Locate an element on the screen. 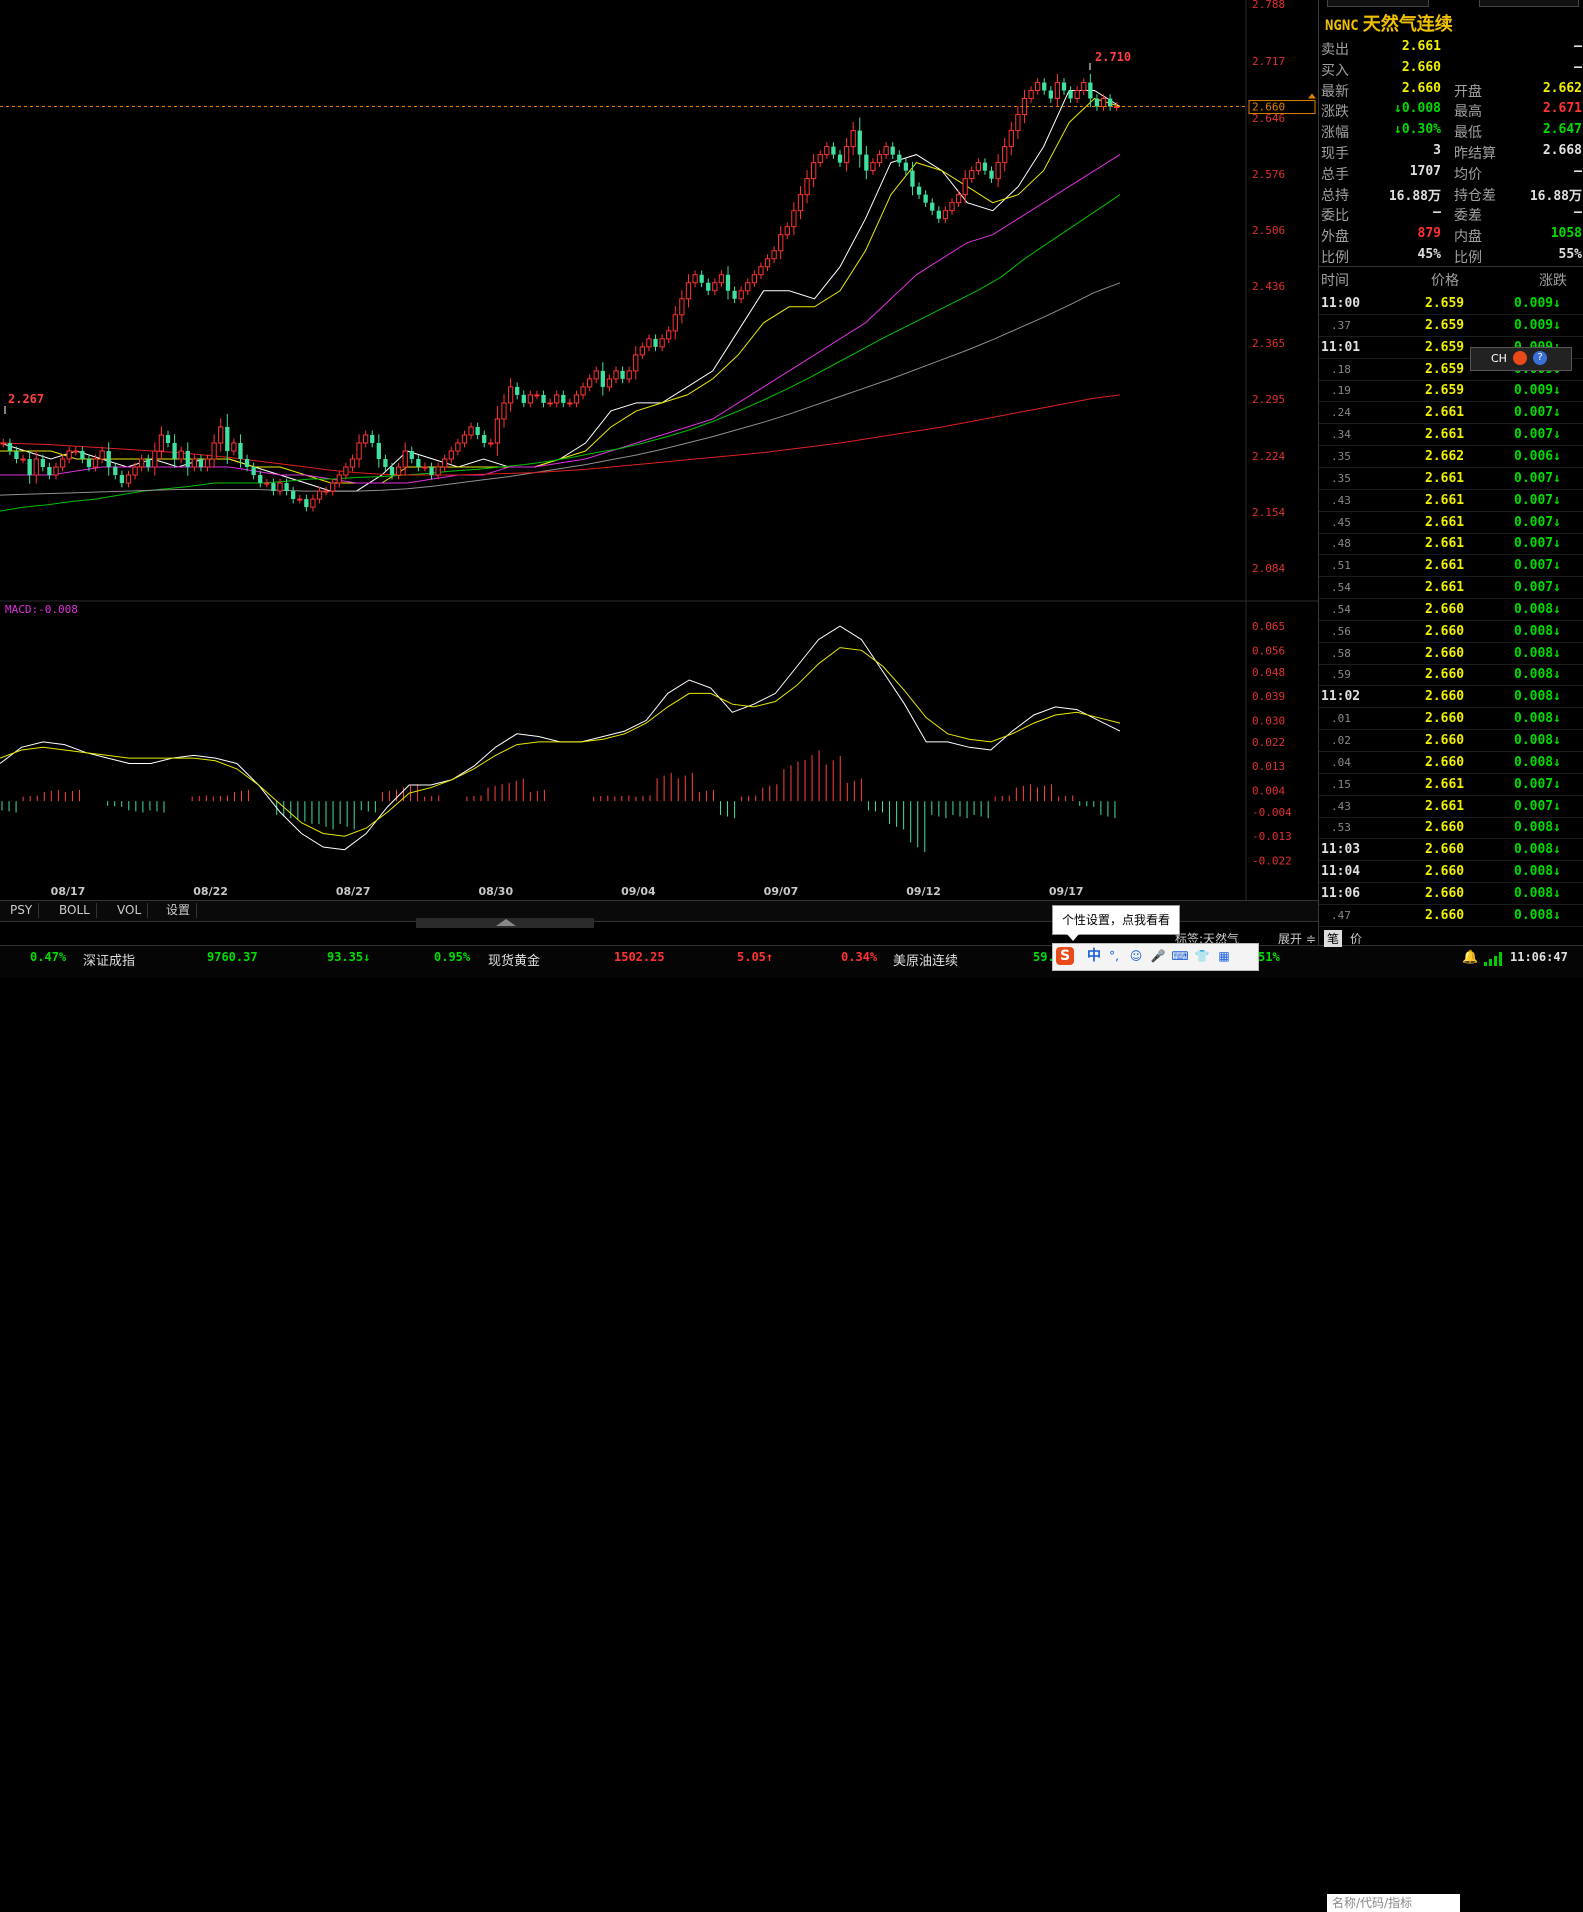 This screenshot has width=1583, height=1912. ime-tool-icon: °, is located at coordinates (1114, 956).